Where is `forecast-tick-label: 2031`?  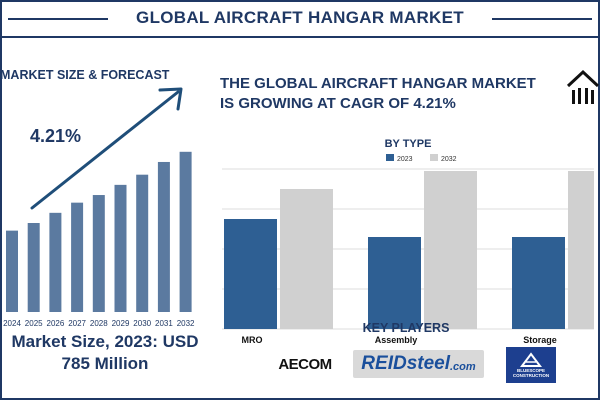 forecast-tick-label: 2031 is located at coordinates (164, 323).